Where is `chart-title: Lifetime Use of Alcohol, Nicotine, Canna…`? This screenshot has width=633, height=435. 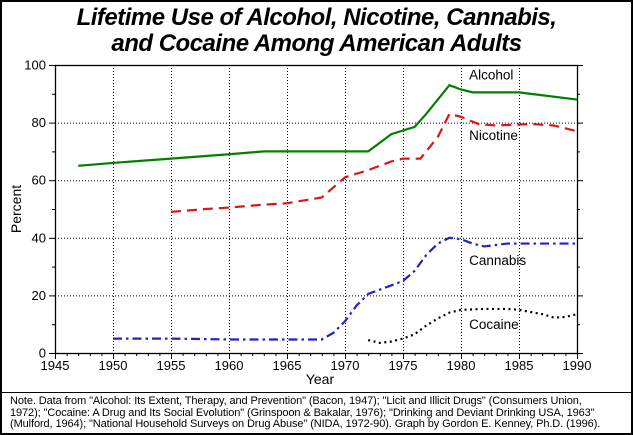
chart-title: Lifetime Use of Alcohol, Nicotine, Canna… is located at coordinates (316, 31).